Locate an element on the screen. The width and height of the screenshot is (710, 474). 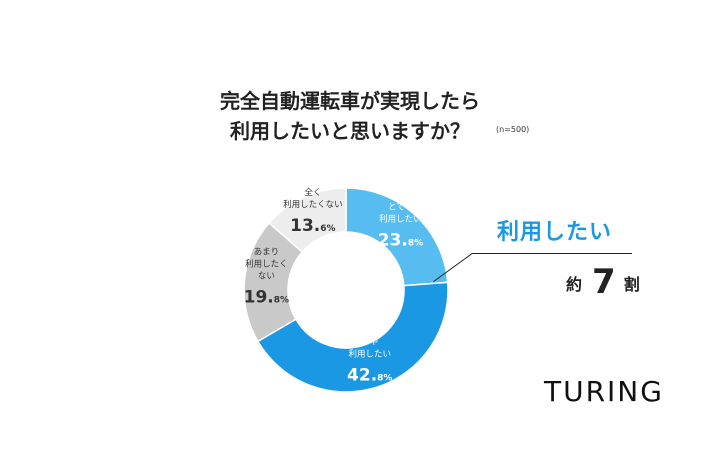
highlight-label: 利用したい is located at coordinates (555, 232).